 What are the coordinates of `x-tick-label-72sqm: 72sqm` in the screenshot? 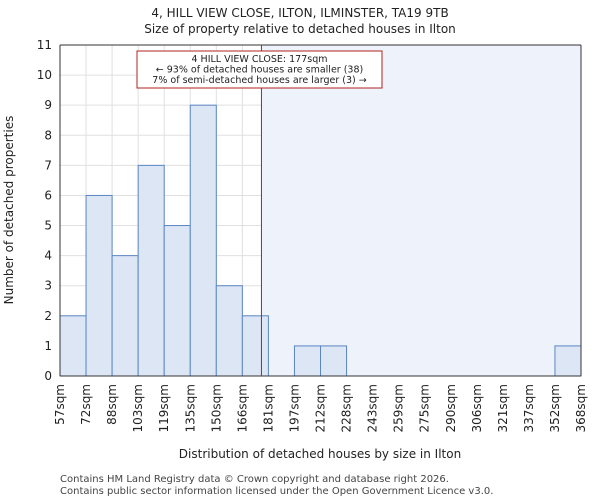 It's located at (86, 404).